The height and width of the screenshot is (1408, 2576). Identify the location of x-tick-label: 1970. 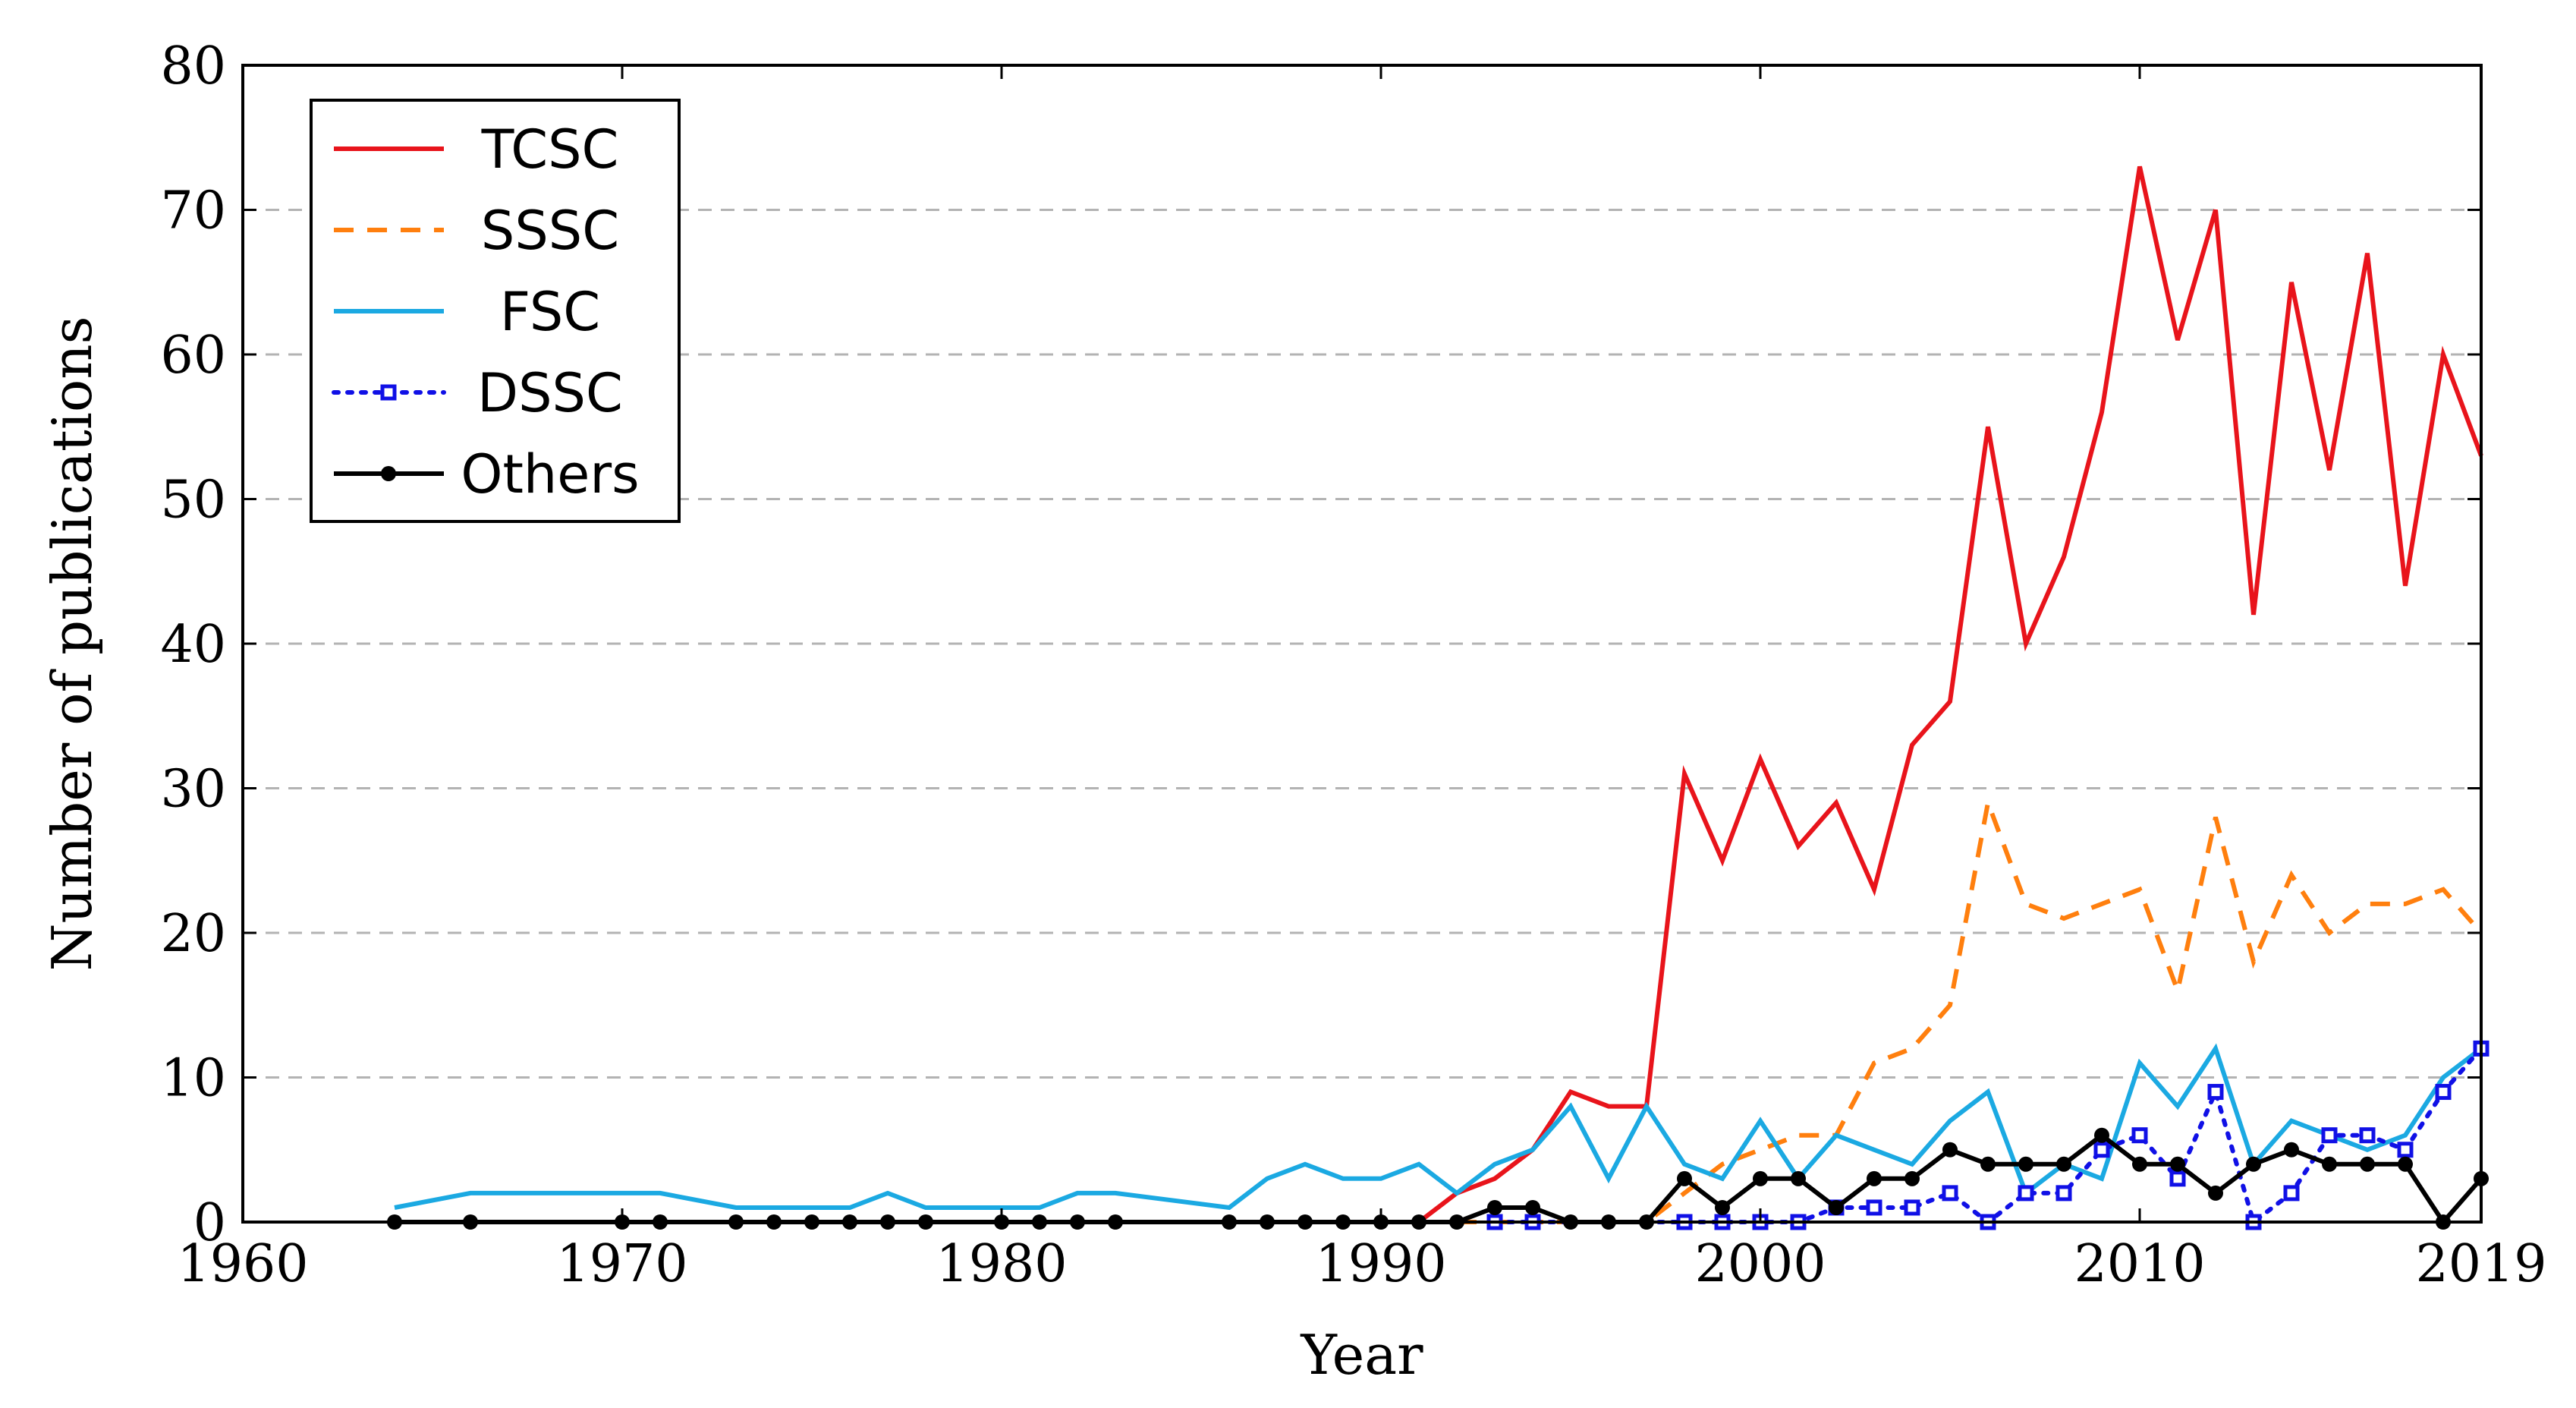
(621, 1264).